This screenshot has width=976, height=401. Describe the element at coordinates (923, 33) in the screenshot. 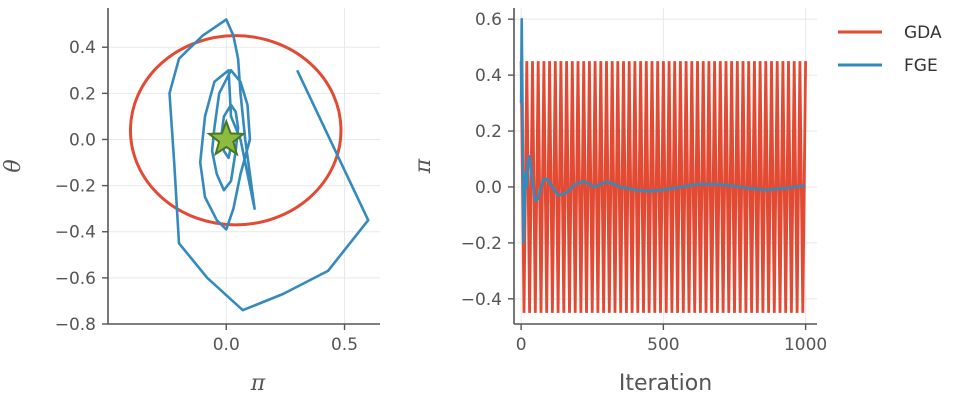

I see `legend-label-gda: GDA` at that location.